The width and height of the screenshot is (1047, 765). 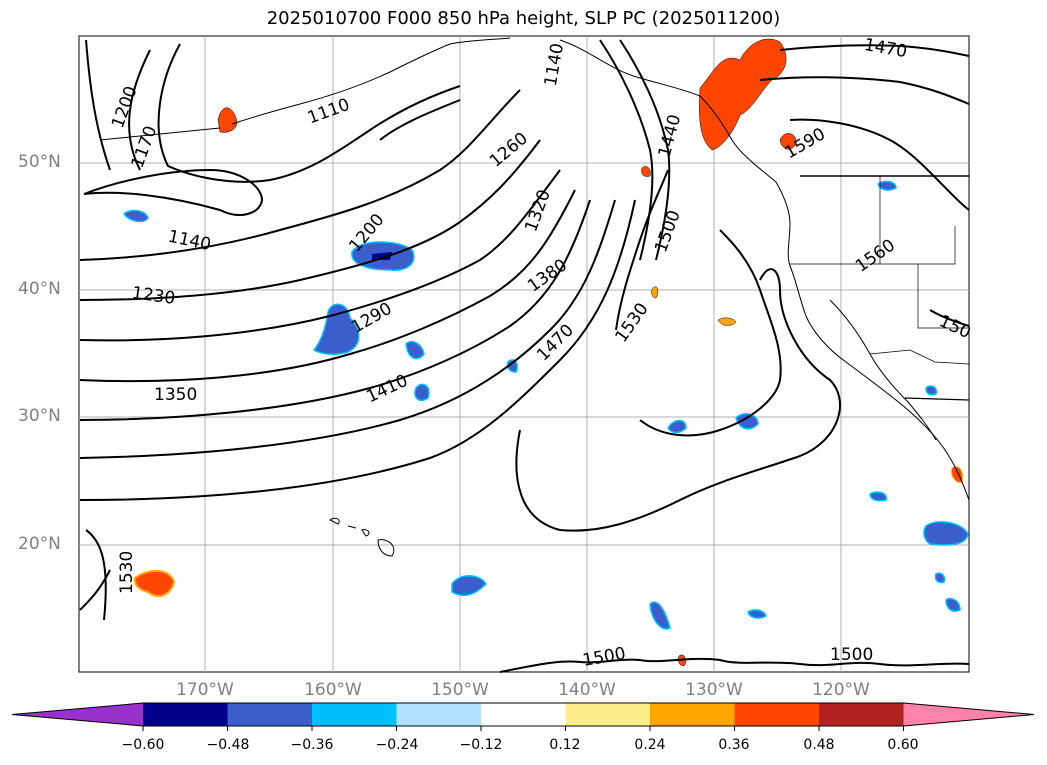 I want to click on lon-label: 170°W, so click(x=205, y=690).